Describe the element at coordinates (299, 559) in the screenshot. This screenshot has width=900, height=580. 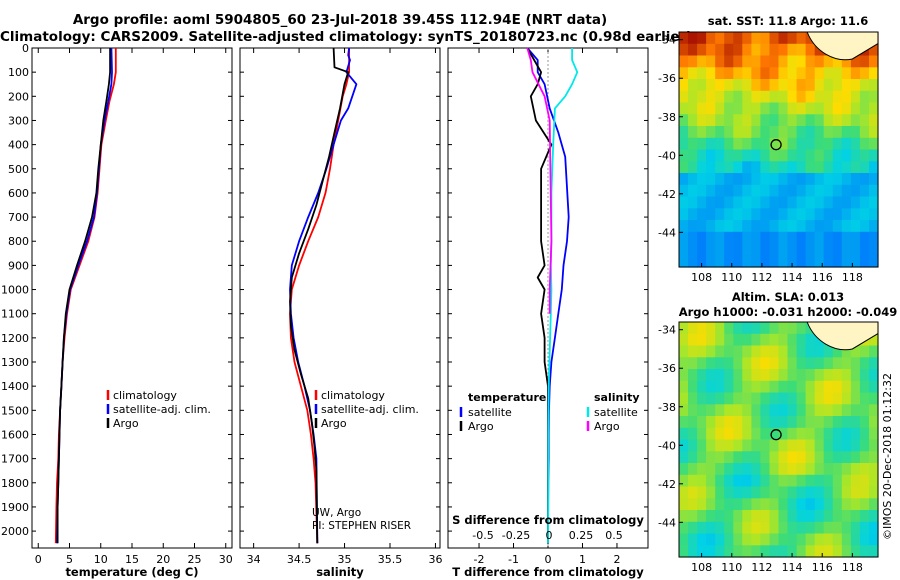
I see `x-tick-label: 34.5` at that location.